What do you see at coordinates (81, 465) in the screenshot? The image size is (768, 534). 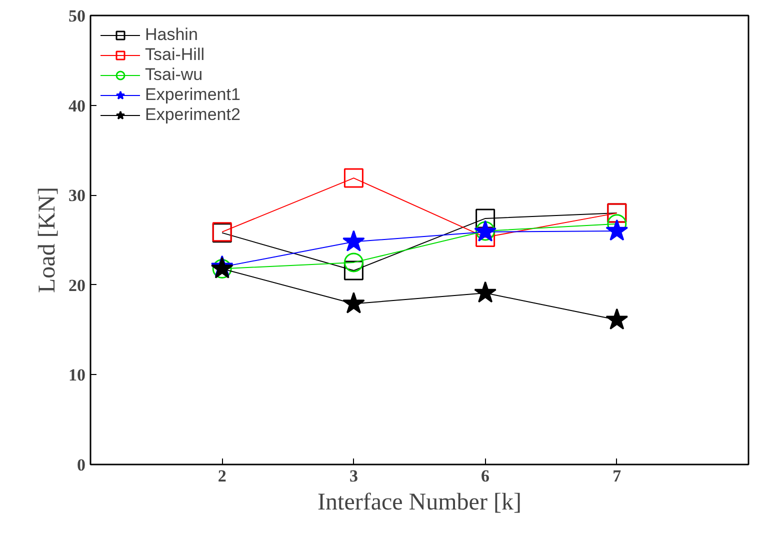 I see `y-tick-label: 0` at bounding box center [81, 465].